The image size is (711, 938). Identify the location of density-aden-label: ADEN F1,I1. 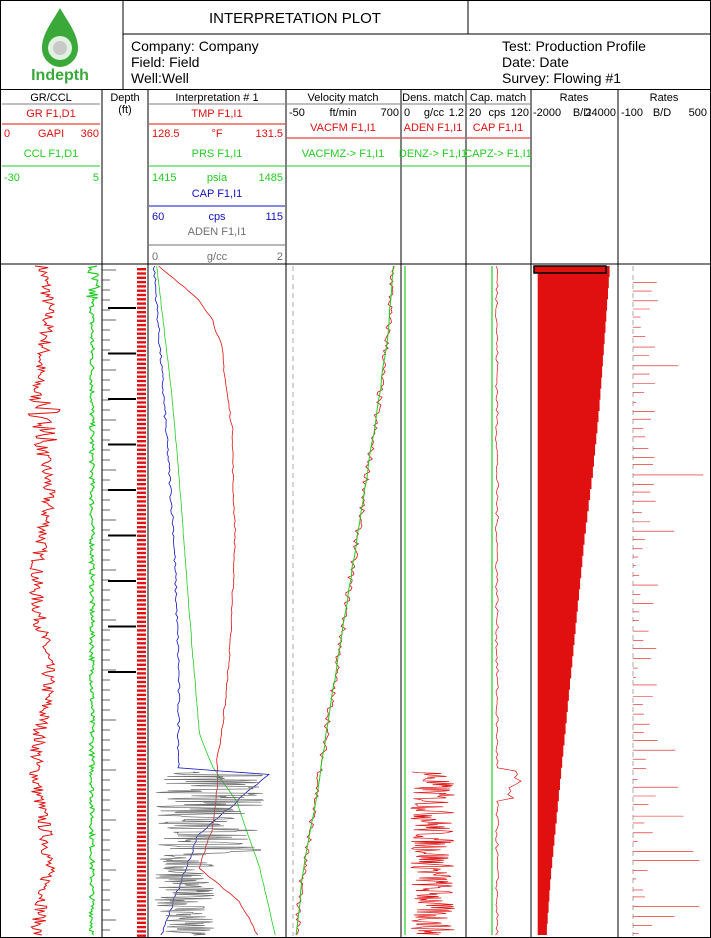
(433, 128).